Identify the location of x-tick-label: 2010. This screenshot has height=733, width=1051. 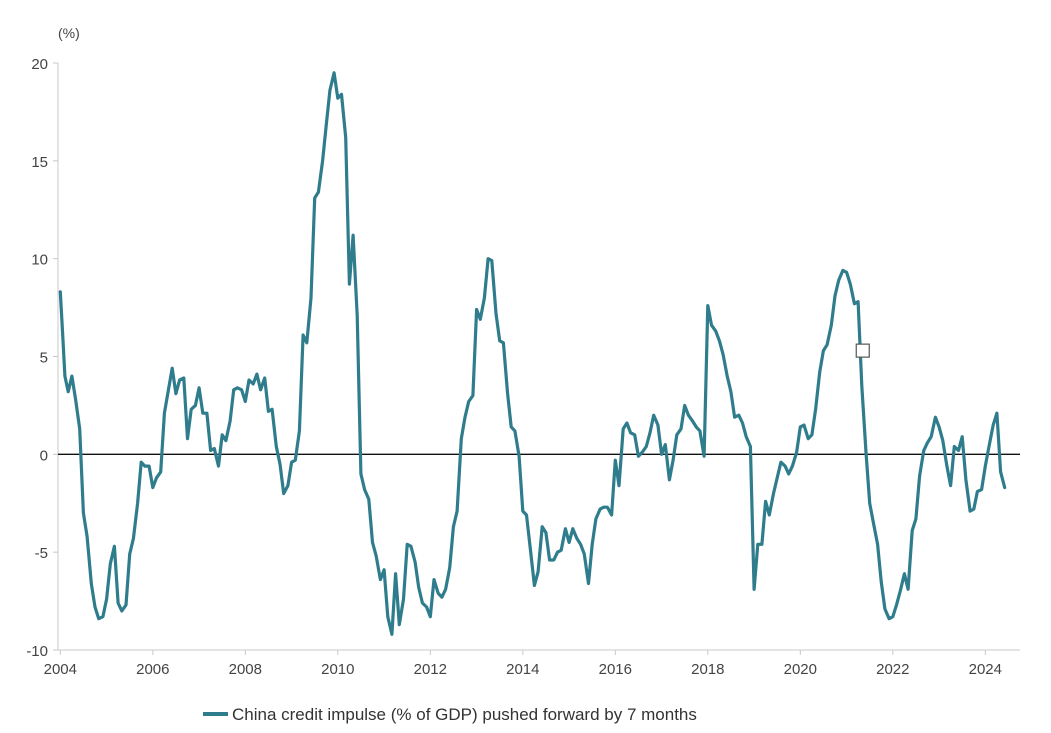
(337, 669).